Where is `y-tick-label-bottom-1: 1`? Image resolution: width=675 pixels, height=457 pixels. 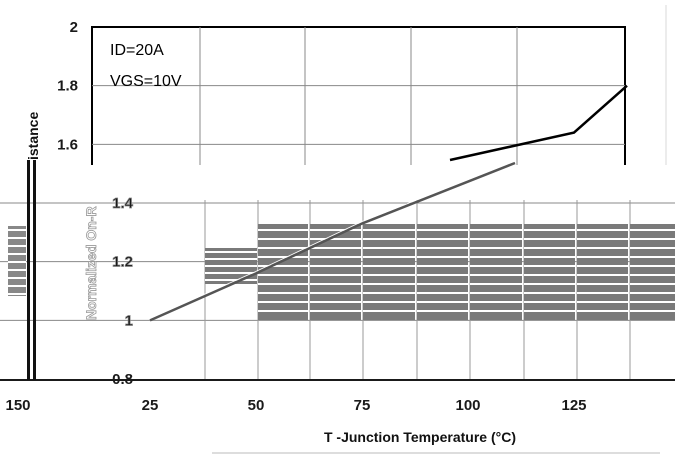 y-tick-label-bottom-1: 1 is located at coordinates (129, 320).